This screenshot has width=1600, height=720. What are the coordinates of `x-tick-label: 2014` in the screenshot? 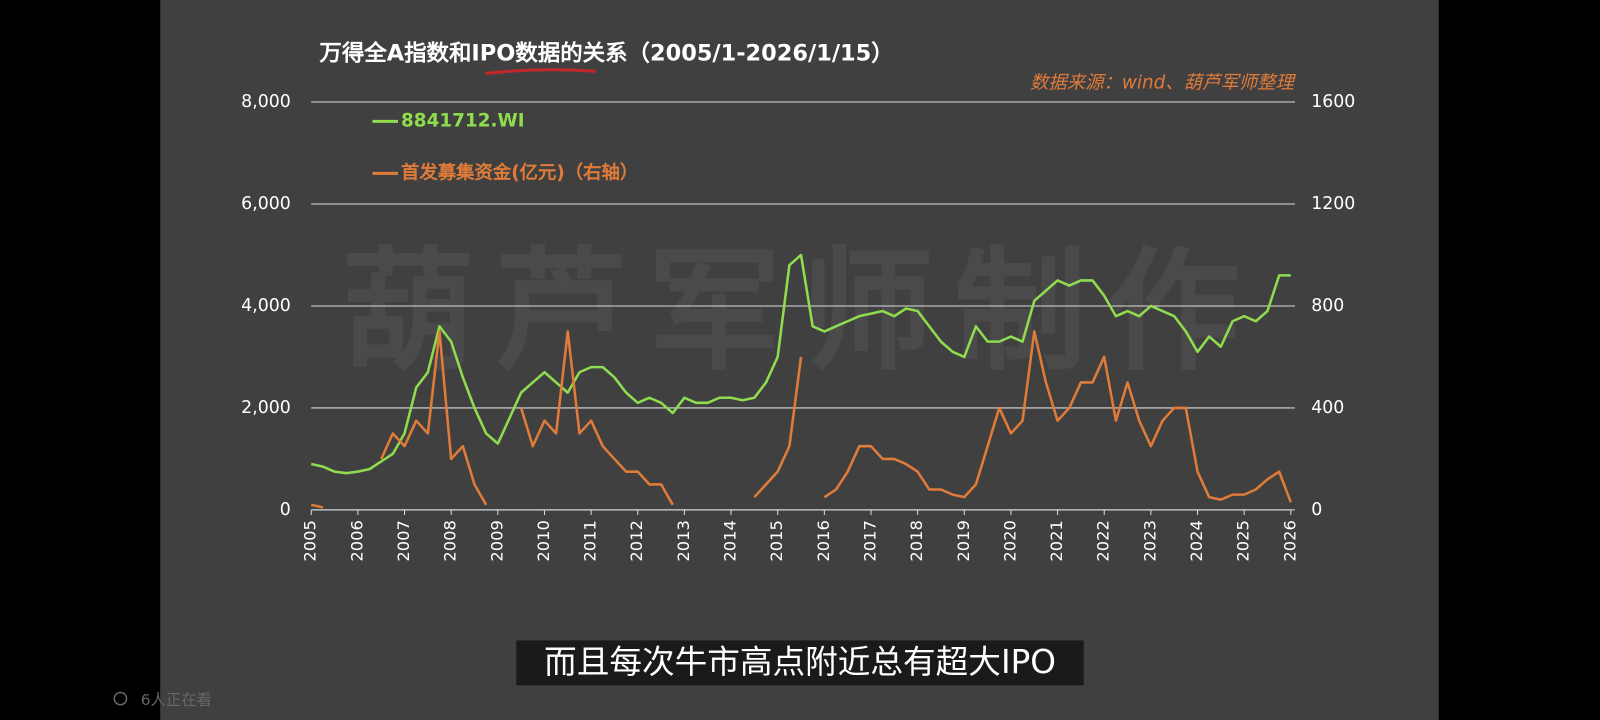 It's located at (730, 541).